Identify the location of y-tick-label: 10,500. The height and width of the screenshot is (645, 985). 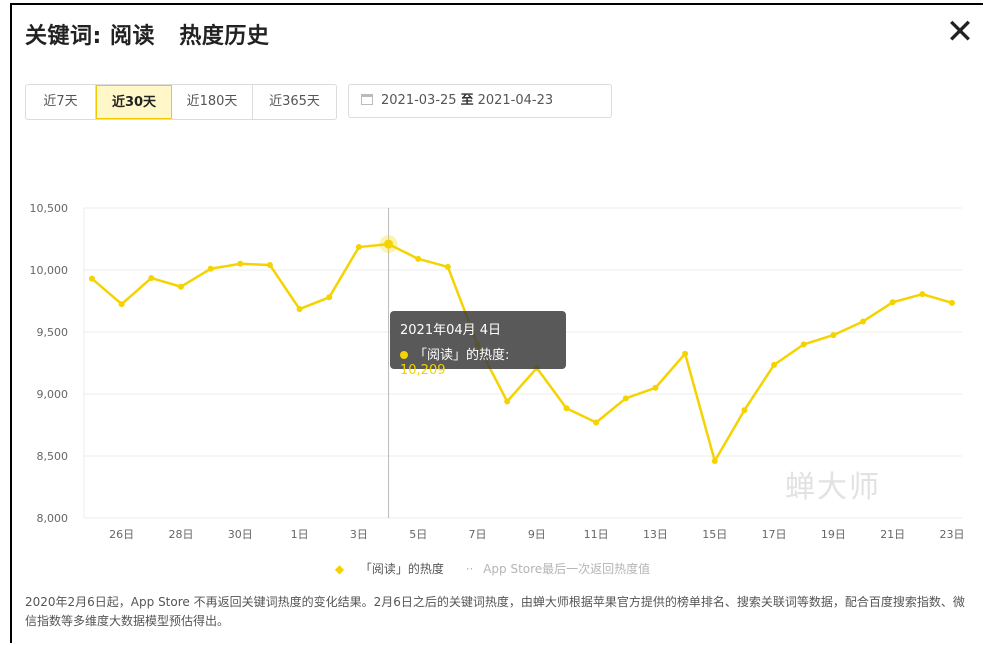
(49, 208).